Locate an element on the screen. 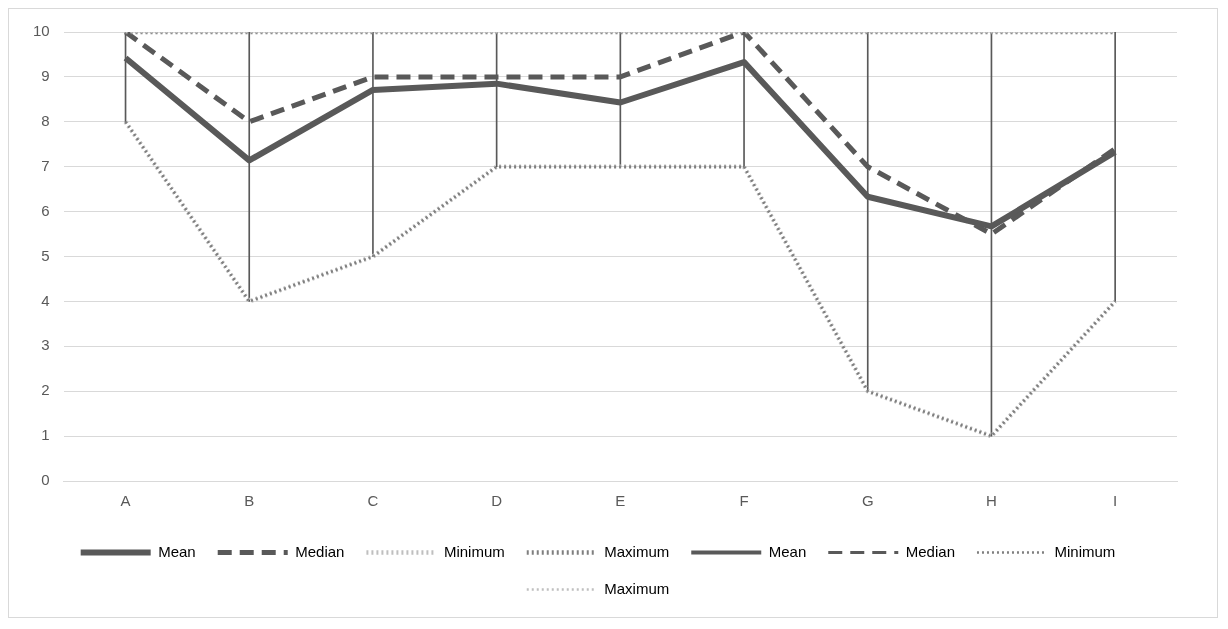 This screenshot has height=629, width=1228. y-tick-label: 10 is located at coordinates (41, 31).